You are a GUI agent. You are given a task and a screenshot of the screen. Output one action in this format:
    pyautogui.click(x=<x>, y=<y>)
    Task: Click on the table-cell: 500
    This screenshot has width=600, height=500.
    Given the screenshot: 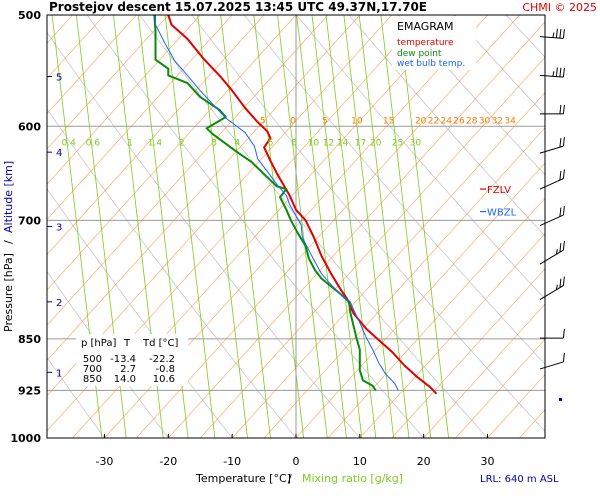 What is the action you would take?
    pyautogui.click(x=92, y=359)
    